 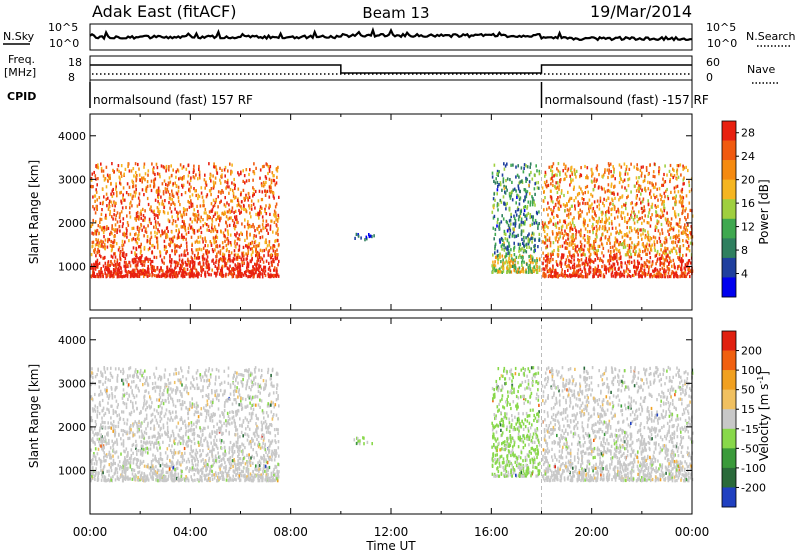 What do you see at coordinates (391, 37) in the screenshot?
I see `noise-panel` at bounding box center [391, 37].